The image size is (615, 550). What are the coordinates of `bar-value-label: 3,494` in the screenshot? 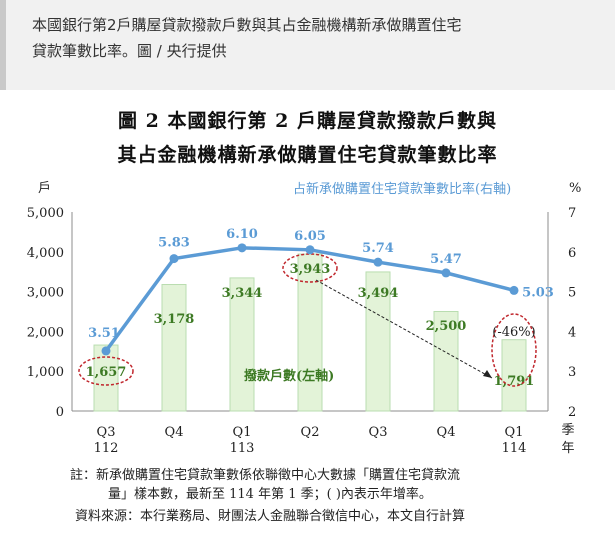 It's located at (378, 293).